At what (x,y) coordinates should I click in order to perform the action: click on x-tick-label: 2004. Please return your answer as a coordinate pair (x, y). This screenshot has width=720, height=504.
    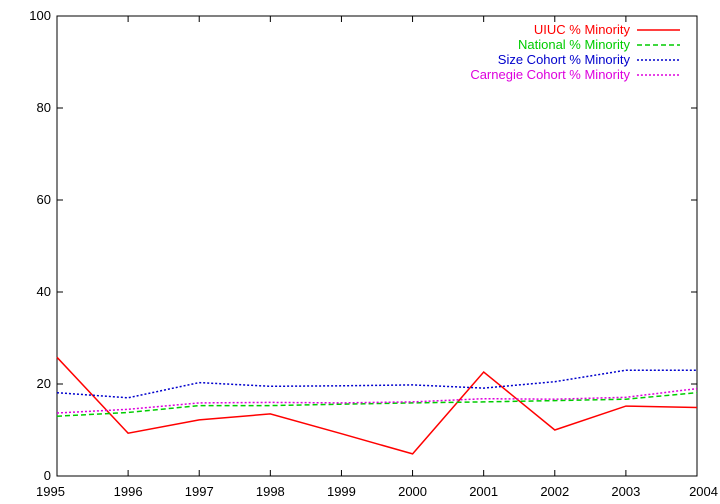
    Looking at the image, I should click on (703, 491).